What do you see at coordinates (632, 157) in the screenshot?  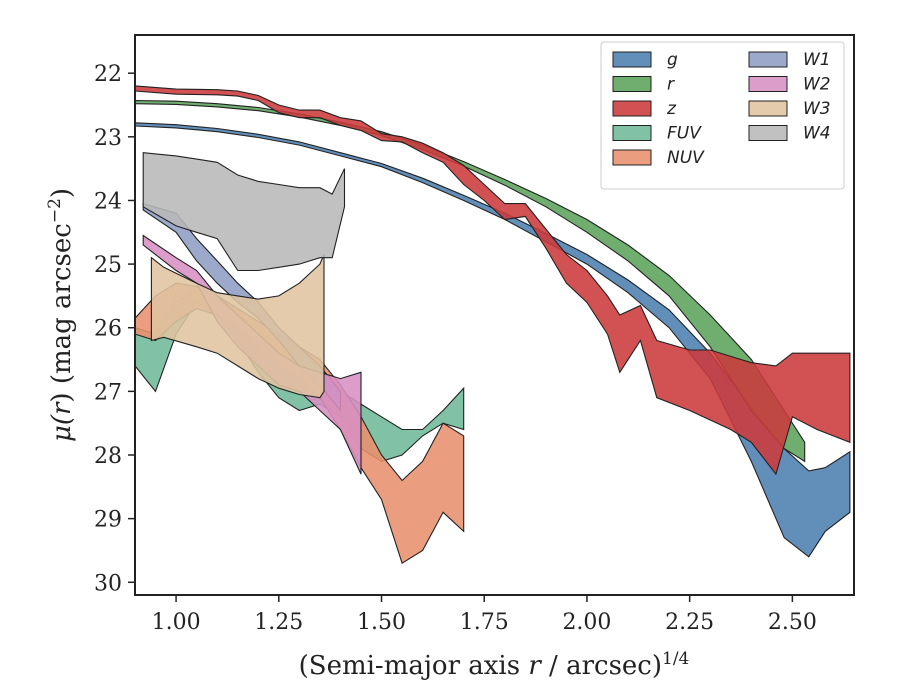 I see `legend-swatch-nuv` at bounding box center [632, 157].